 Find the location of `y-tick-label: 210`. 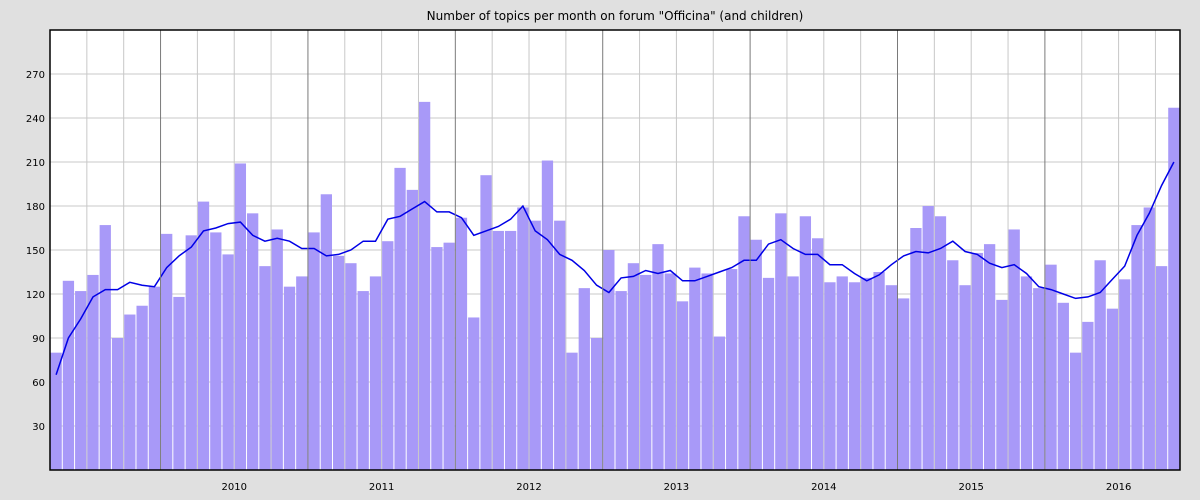

y-tick-label: 210 is located at coordinates (35, 163).